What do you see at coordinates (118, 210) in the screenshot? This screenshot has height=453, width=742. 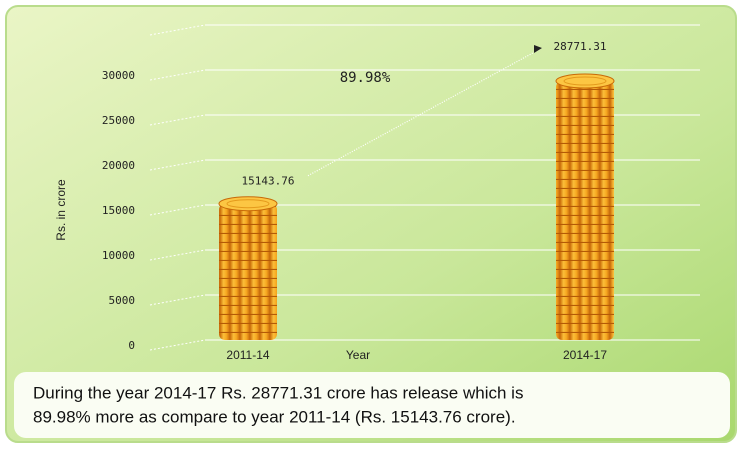 I see `y-tick-label: 15000` at bounding box center [118, 210].